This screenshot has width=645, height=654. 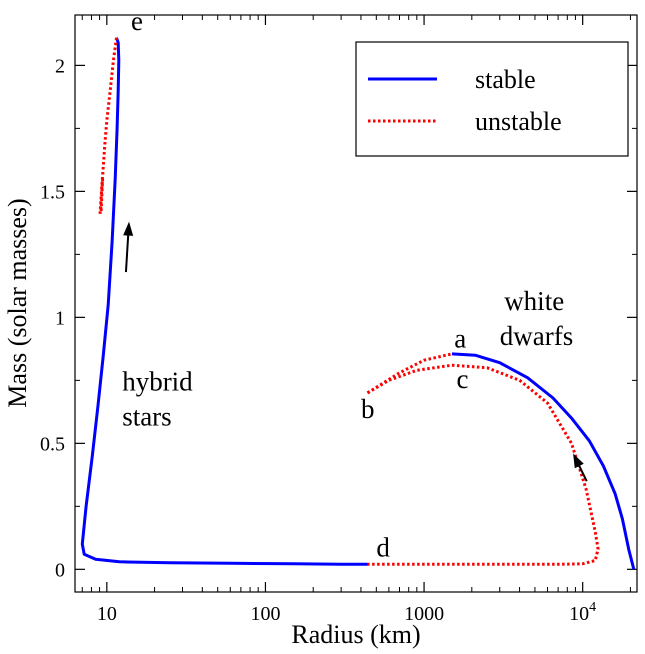 What do you see at coordinates (157, 381) in the screenshot?
I see `annotation-hybrid: hybrid` at bounding box center [157, 381].